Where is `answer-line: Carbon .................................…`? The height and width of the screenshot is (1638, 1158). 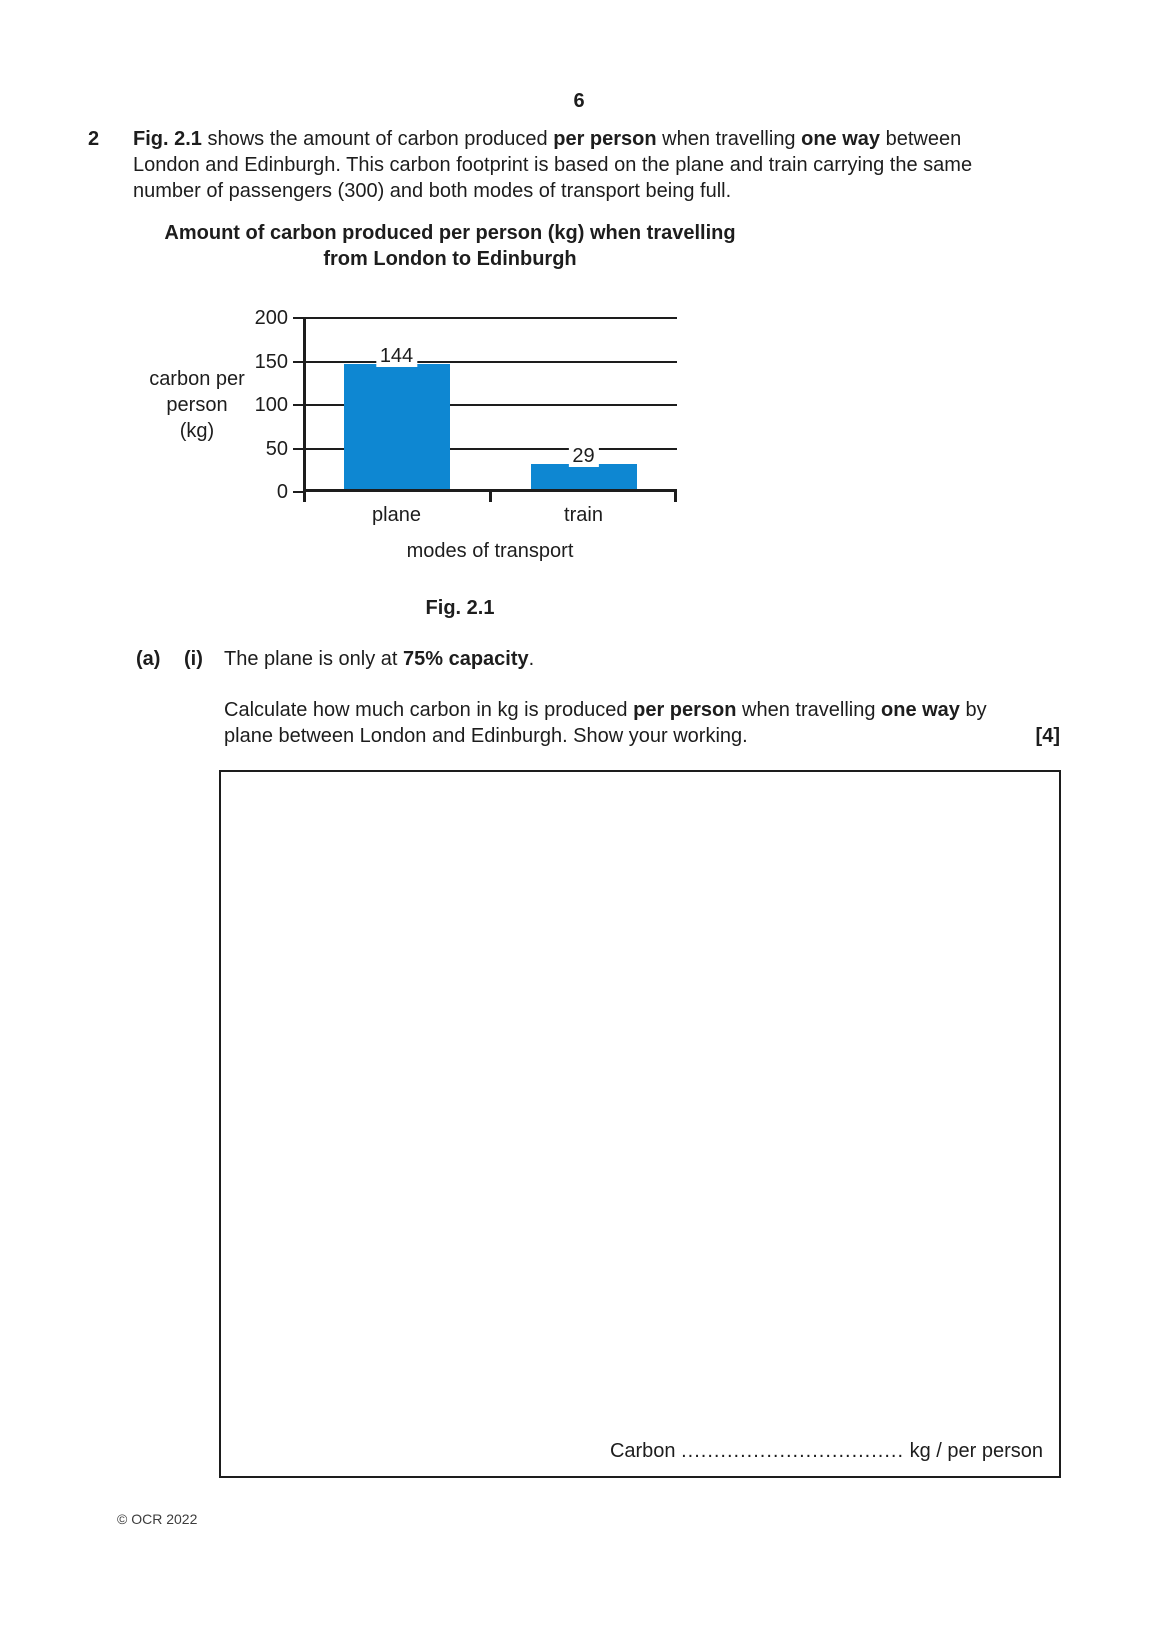
answer-line: Carbon .................................… is located at coordinates (826, 1451).